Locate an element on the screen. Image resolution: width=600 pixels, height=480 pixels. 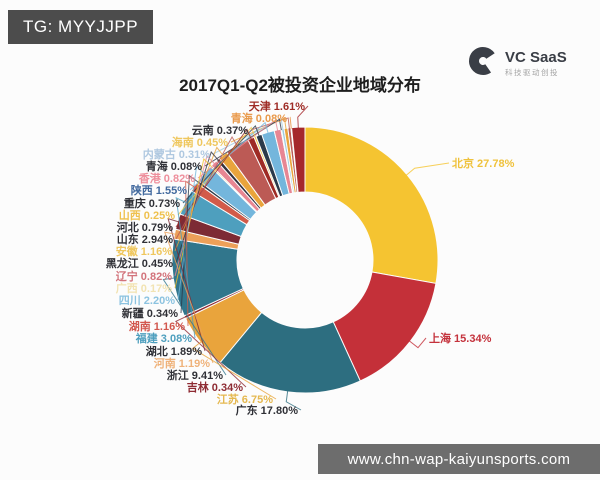
slice-label-河南: 河南 1.19% is located at coordinates (181, 364).